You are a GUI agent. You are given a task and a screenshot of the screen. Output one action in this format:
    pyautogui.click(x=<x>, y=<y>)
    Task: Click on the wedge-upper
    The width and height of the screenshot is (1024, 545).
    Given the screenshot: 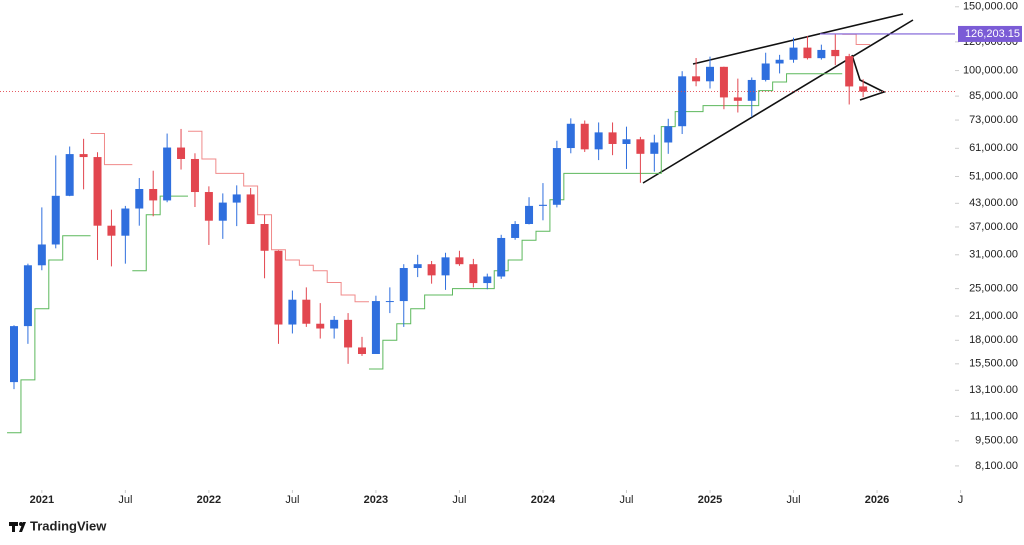 What is the action you would take?
    pyautogui.click(x=798, y=39)
    